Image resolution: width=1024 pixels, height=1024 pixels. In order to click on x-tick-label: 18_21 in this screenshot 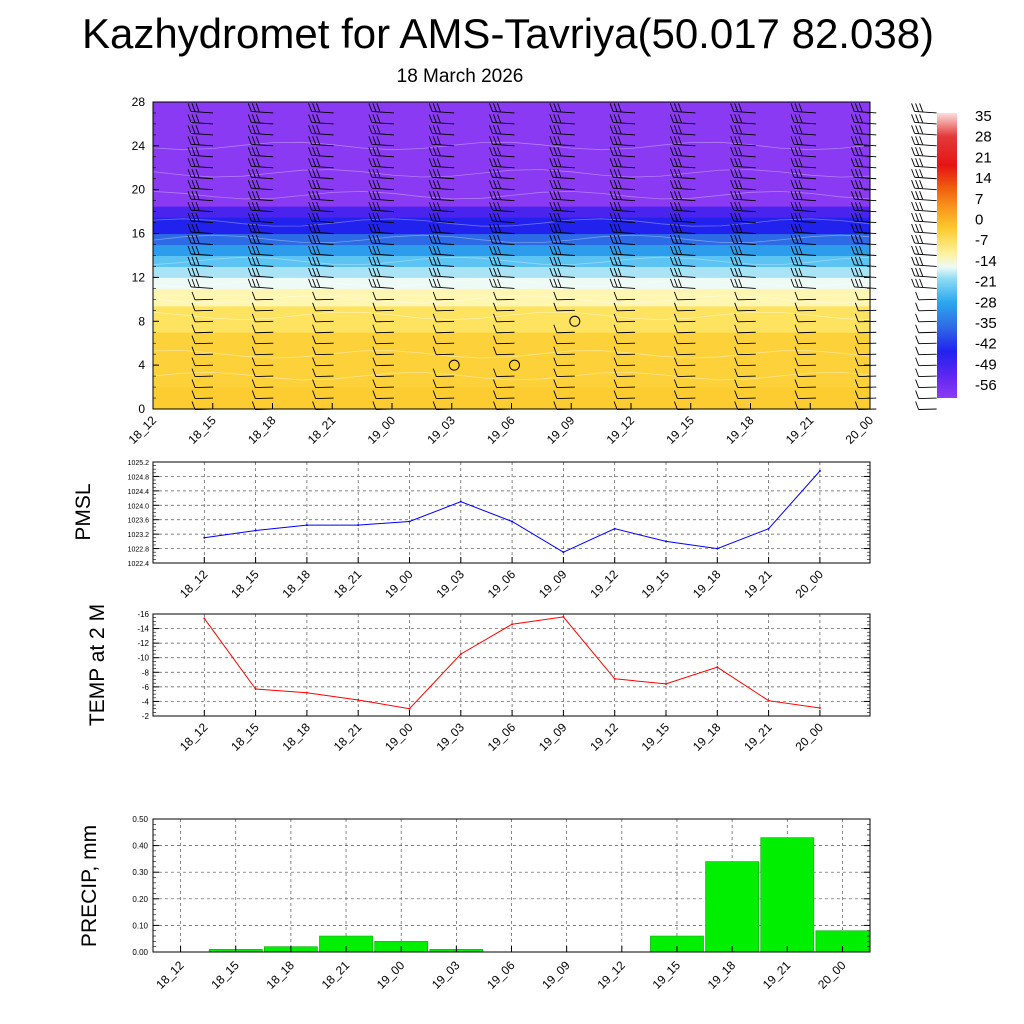, I will do `click(322, 430)`.